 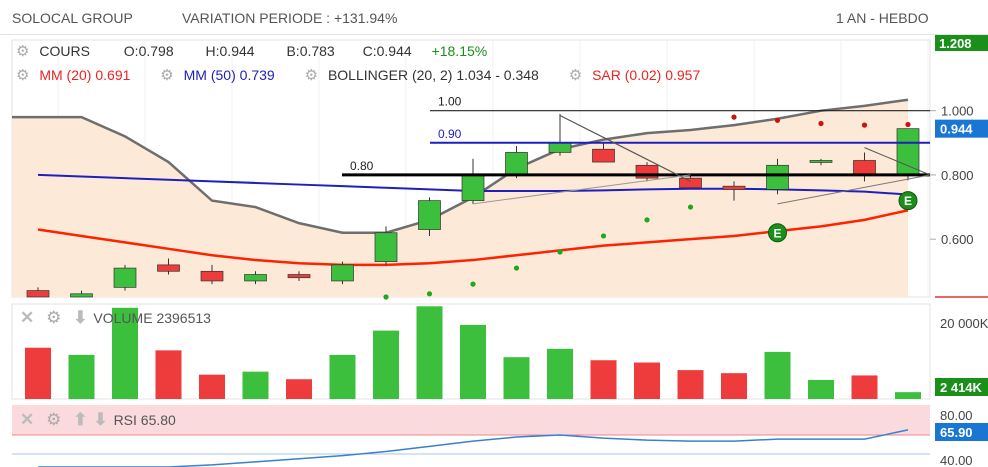 I want to click on rsi-value: 65.80, so click(x=158, y=420).